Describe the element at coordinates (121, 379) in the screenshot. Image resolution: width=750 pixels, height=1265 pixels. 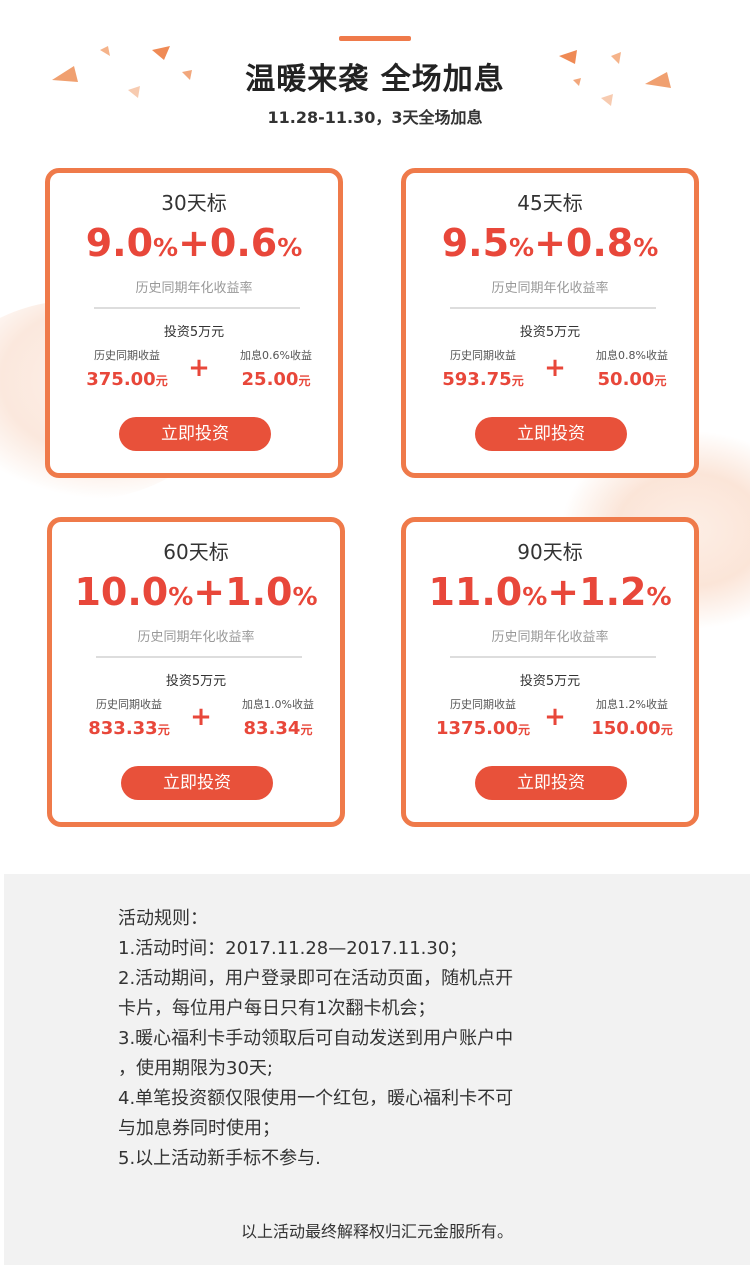
I see `historical-income-number: 375.00` at that location.